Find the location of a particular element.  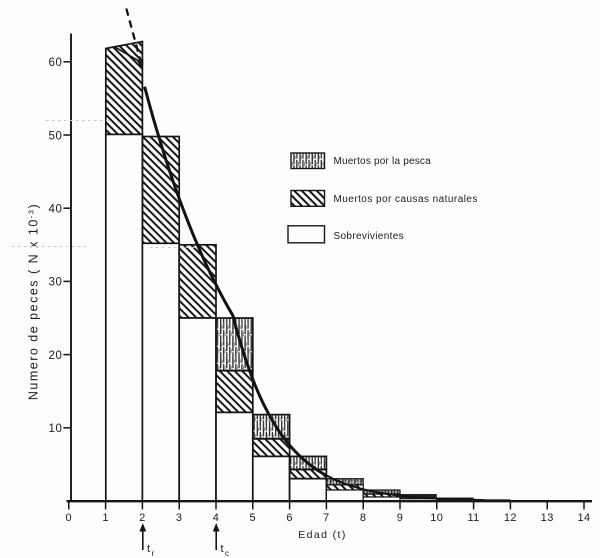

svg-text: 7 is located at coordinates (326, 518).